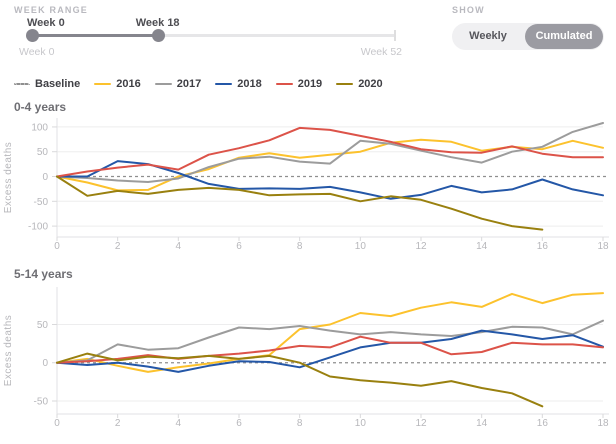  I want to click on y-tick-label: -100, so click(38, 227).